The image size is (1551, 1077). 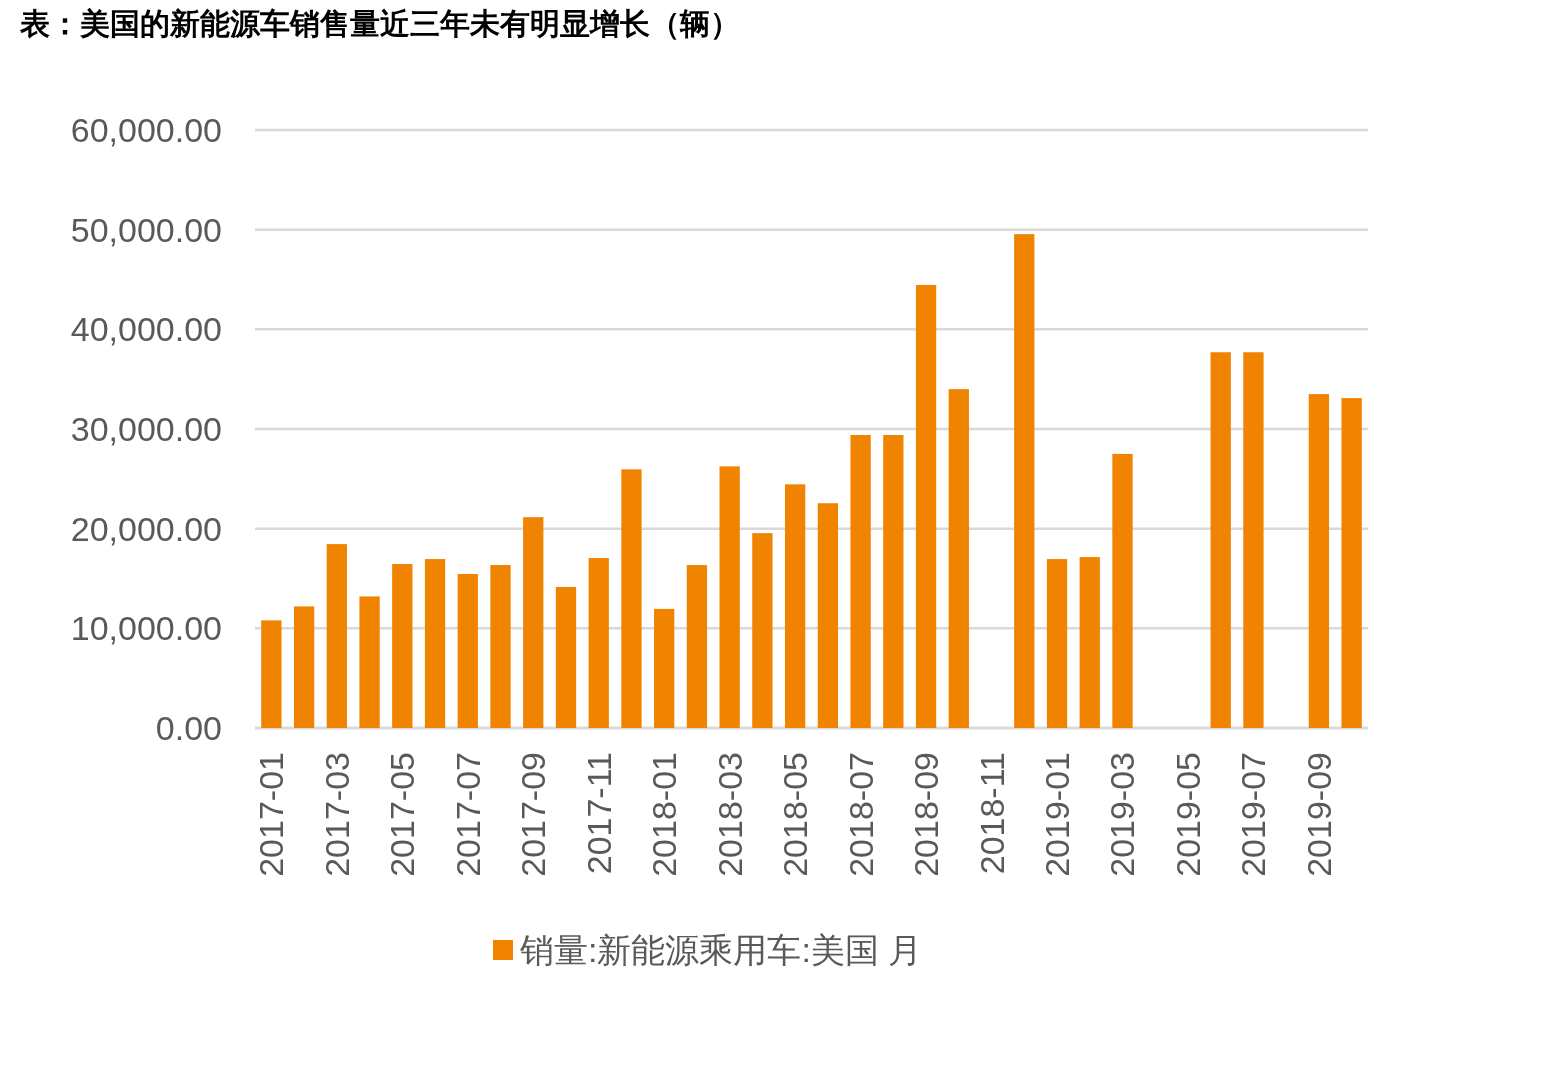 I want to click on chart-title: 表：美国的新能源车销售量近三年未有明显增长（辆）, so click(x=379, y=23).